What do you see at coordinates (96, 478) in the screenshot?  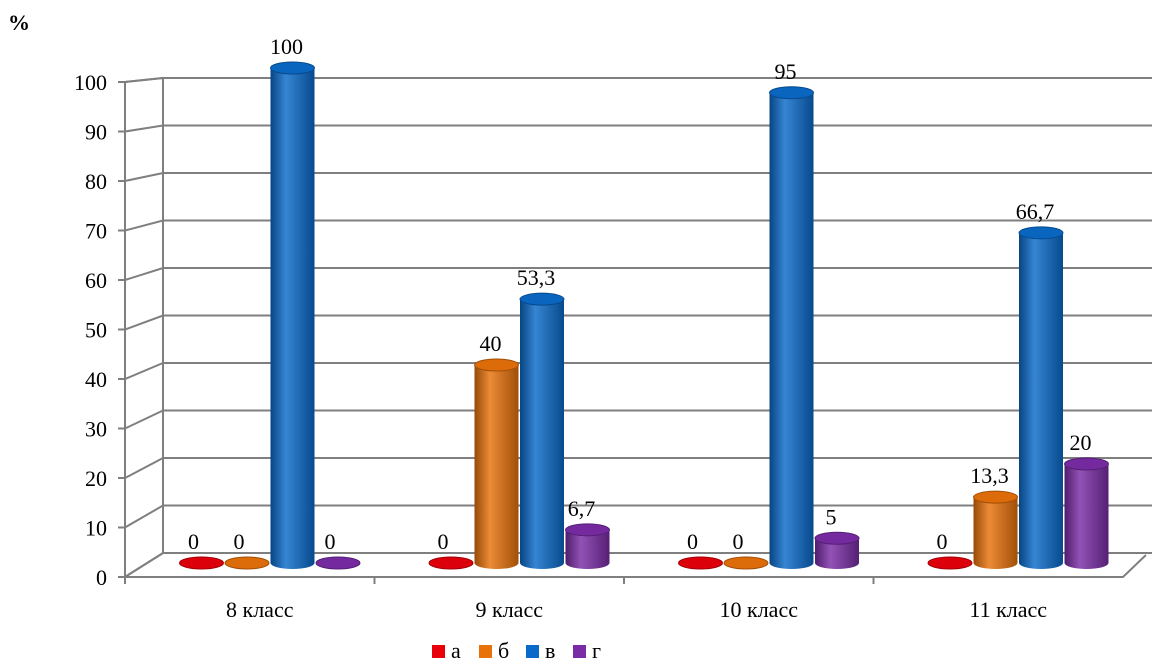 I see `y-tick-label: 20` at bounding box center [96, 478].